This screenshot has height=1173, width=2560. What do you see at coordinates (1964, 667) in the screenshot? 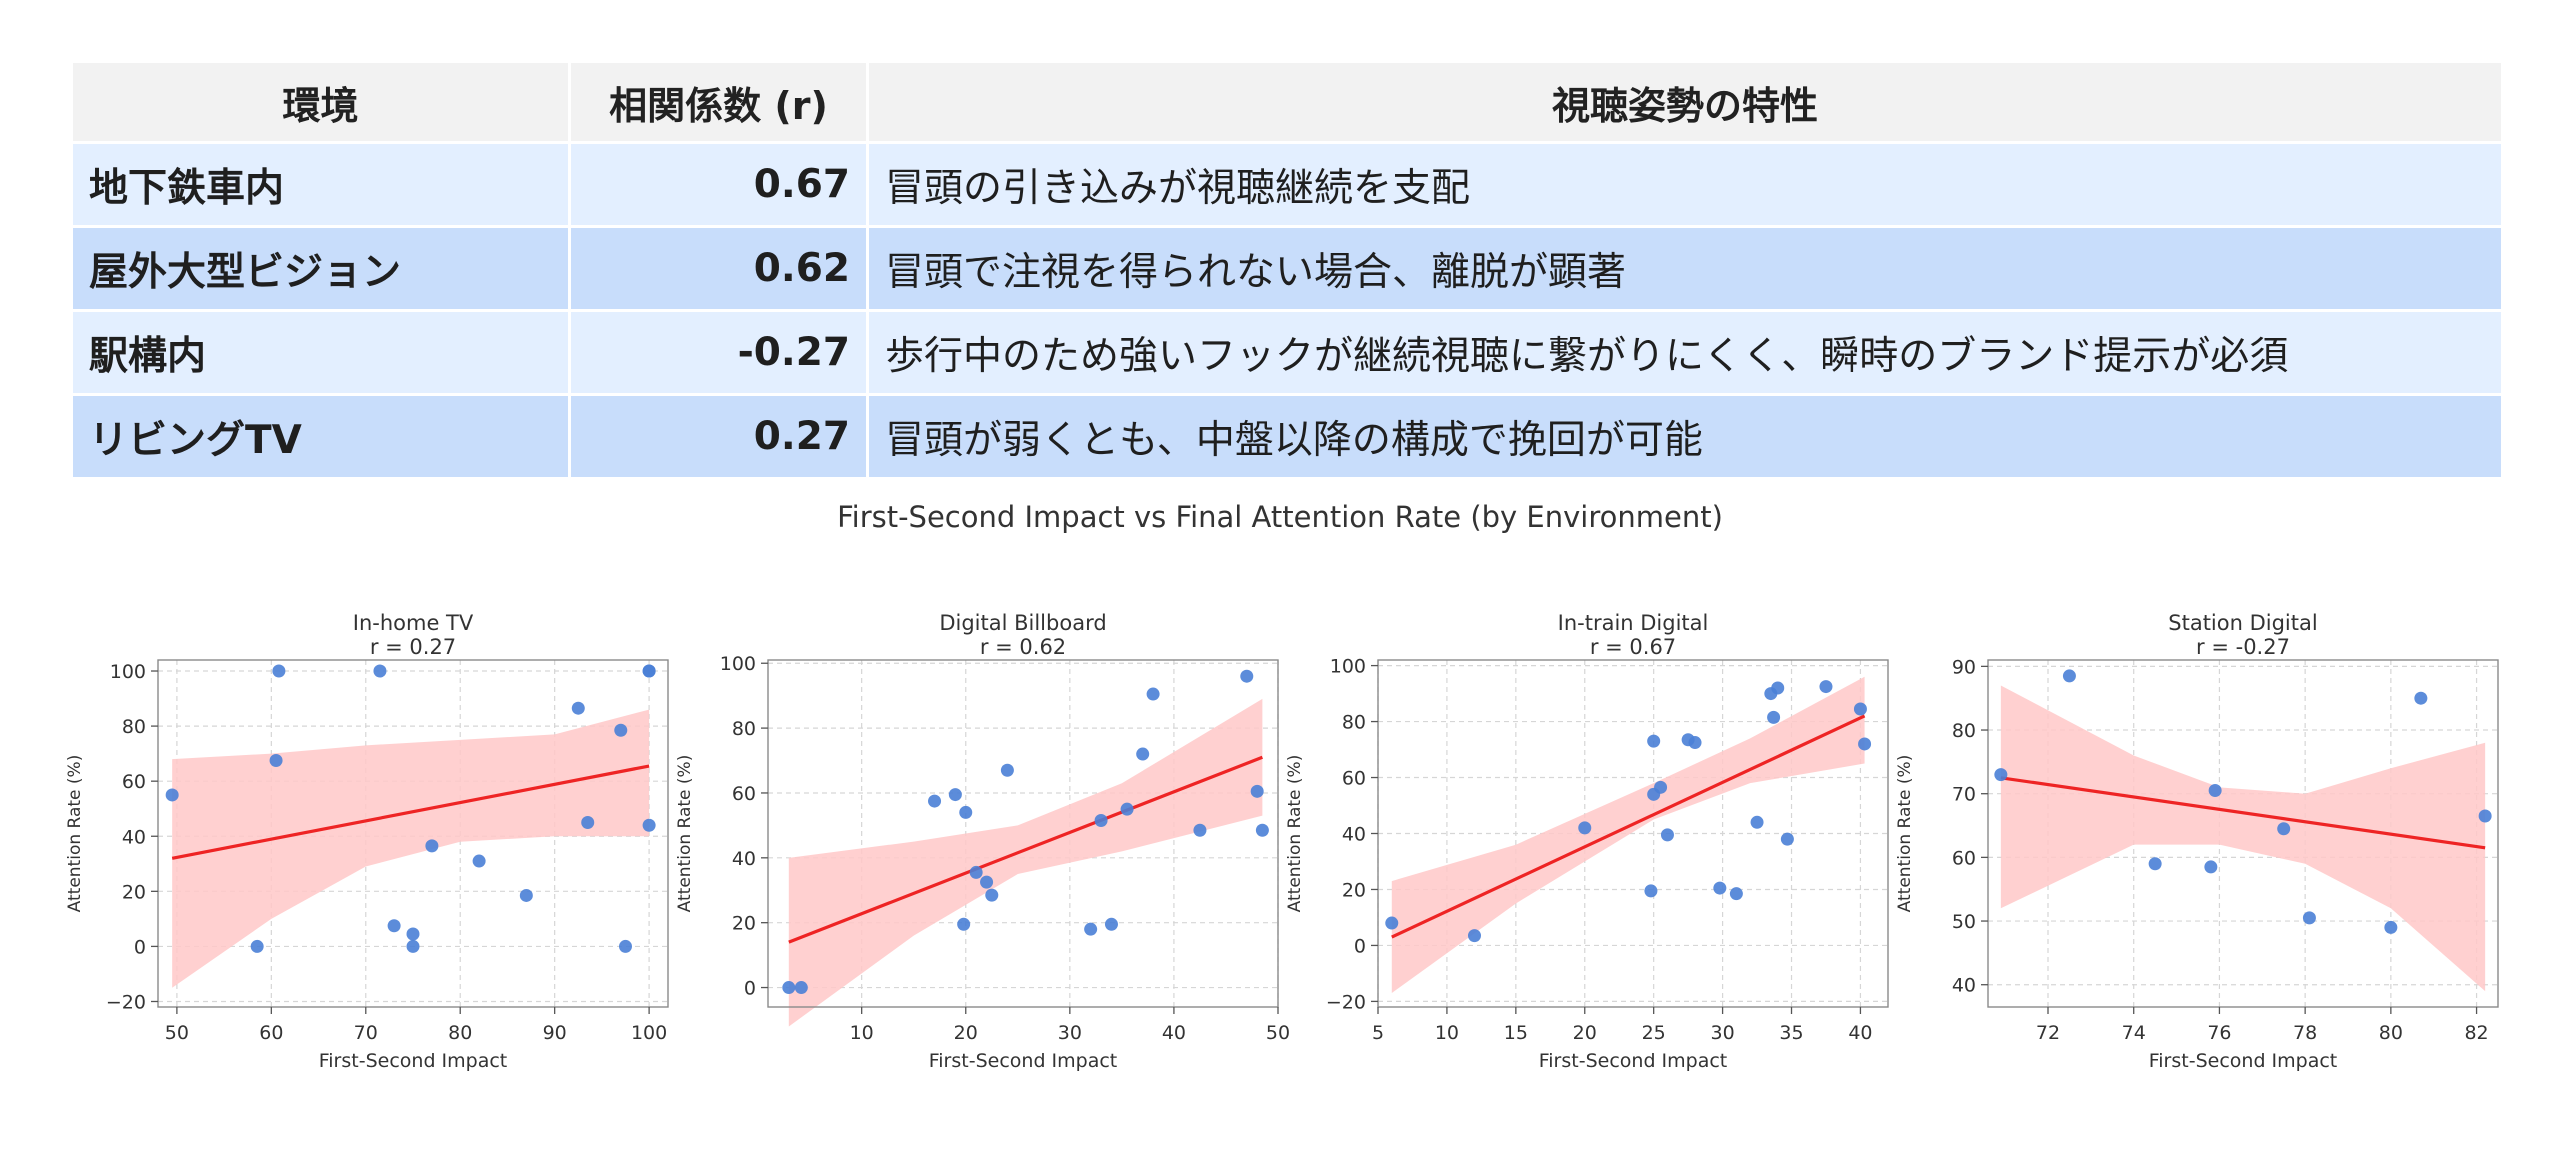
I see `y-tick-label: 90` at bounding box center [1964, 667].